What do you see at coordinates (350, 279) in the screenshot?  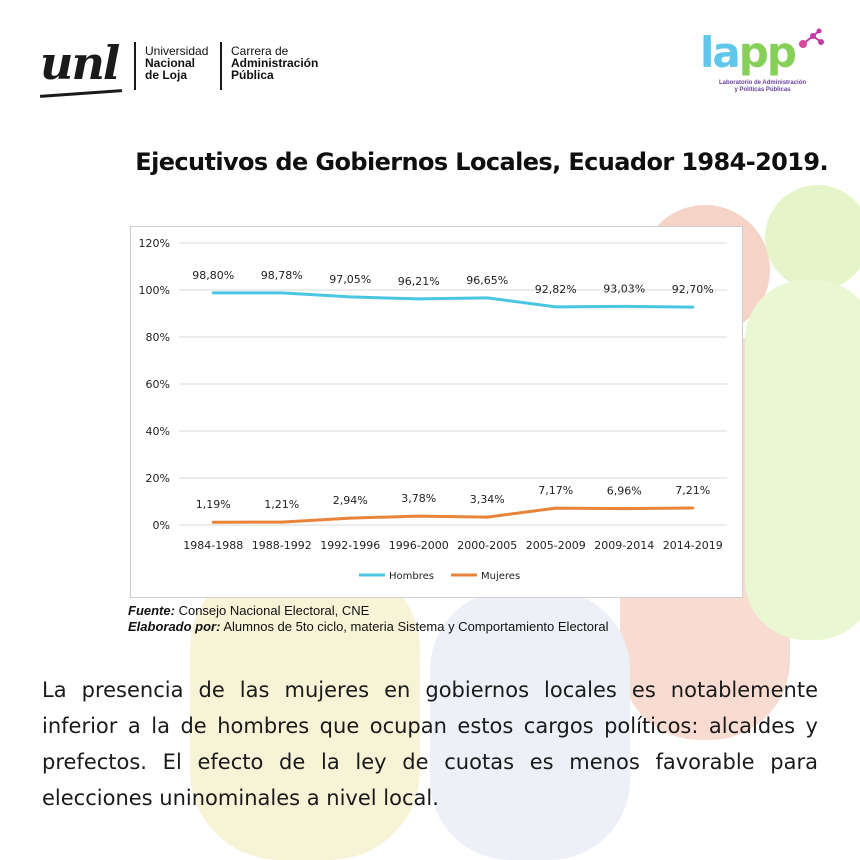 I see `data-label: 97,05%` at bounding box center [350, 279].